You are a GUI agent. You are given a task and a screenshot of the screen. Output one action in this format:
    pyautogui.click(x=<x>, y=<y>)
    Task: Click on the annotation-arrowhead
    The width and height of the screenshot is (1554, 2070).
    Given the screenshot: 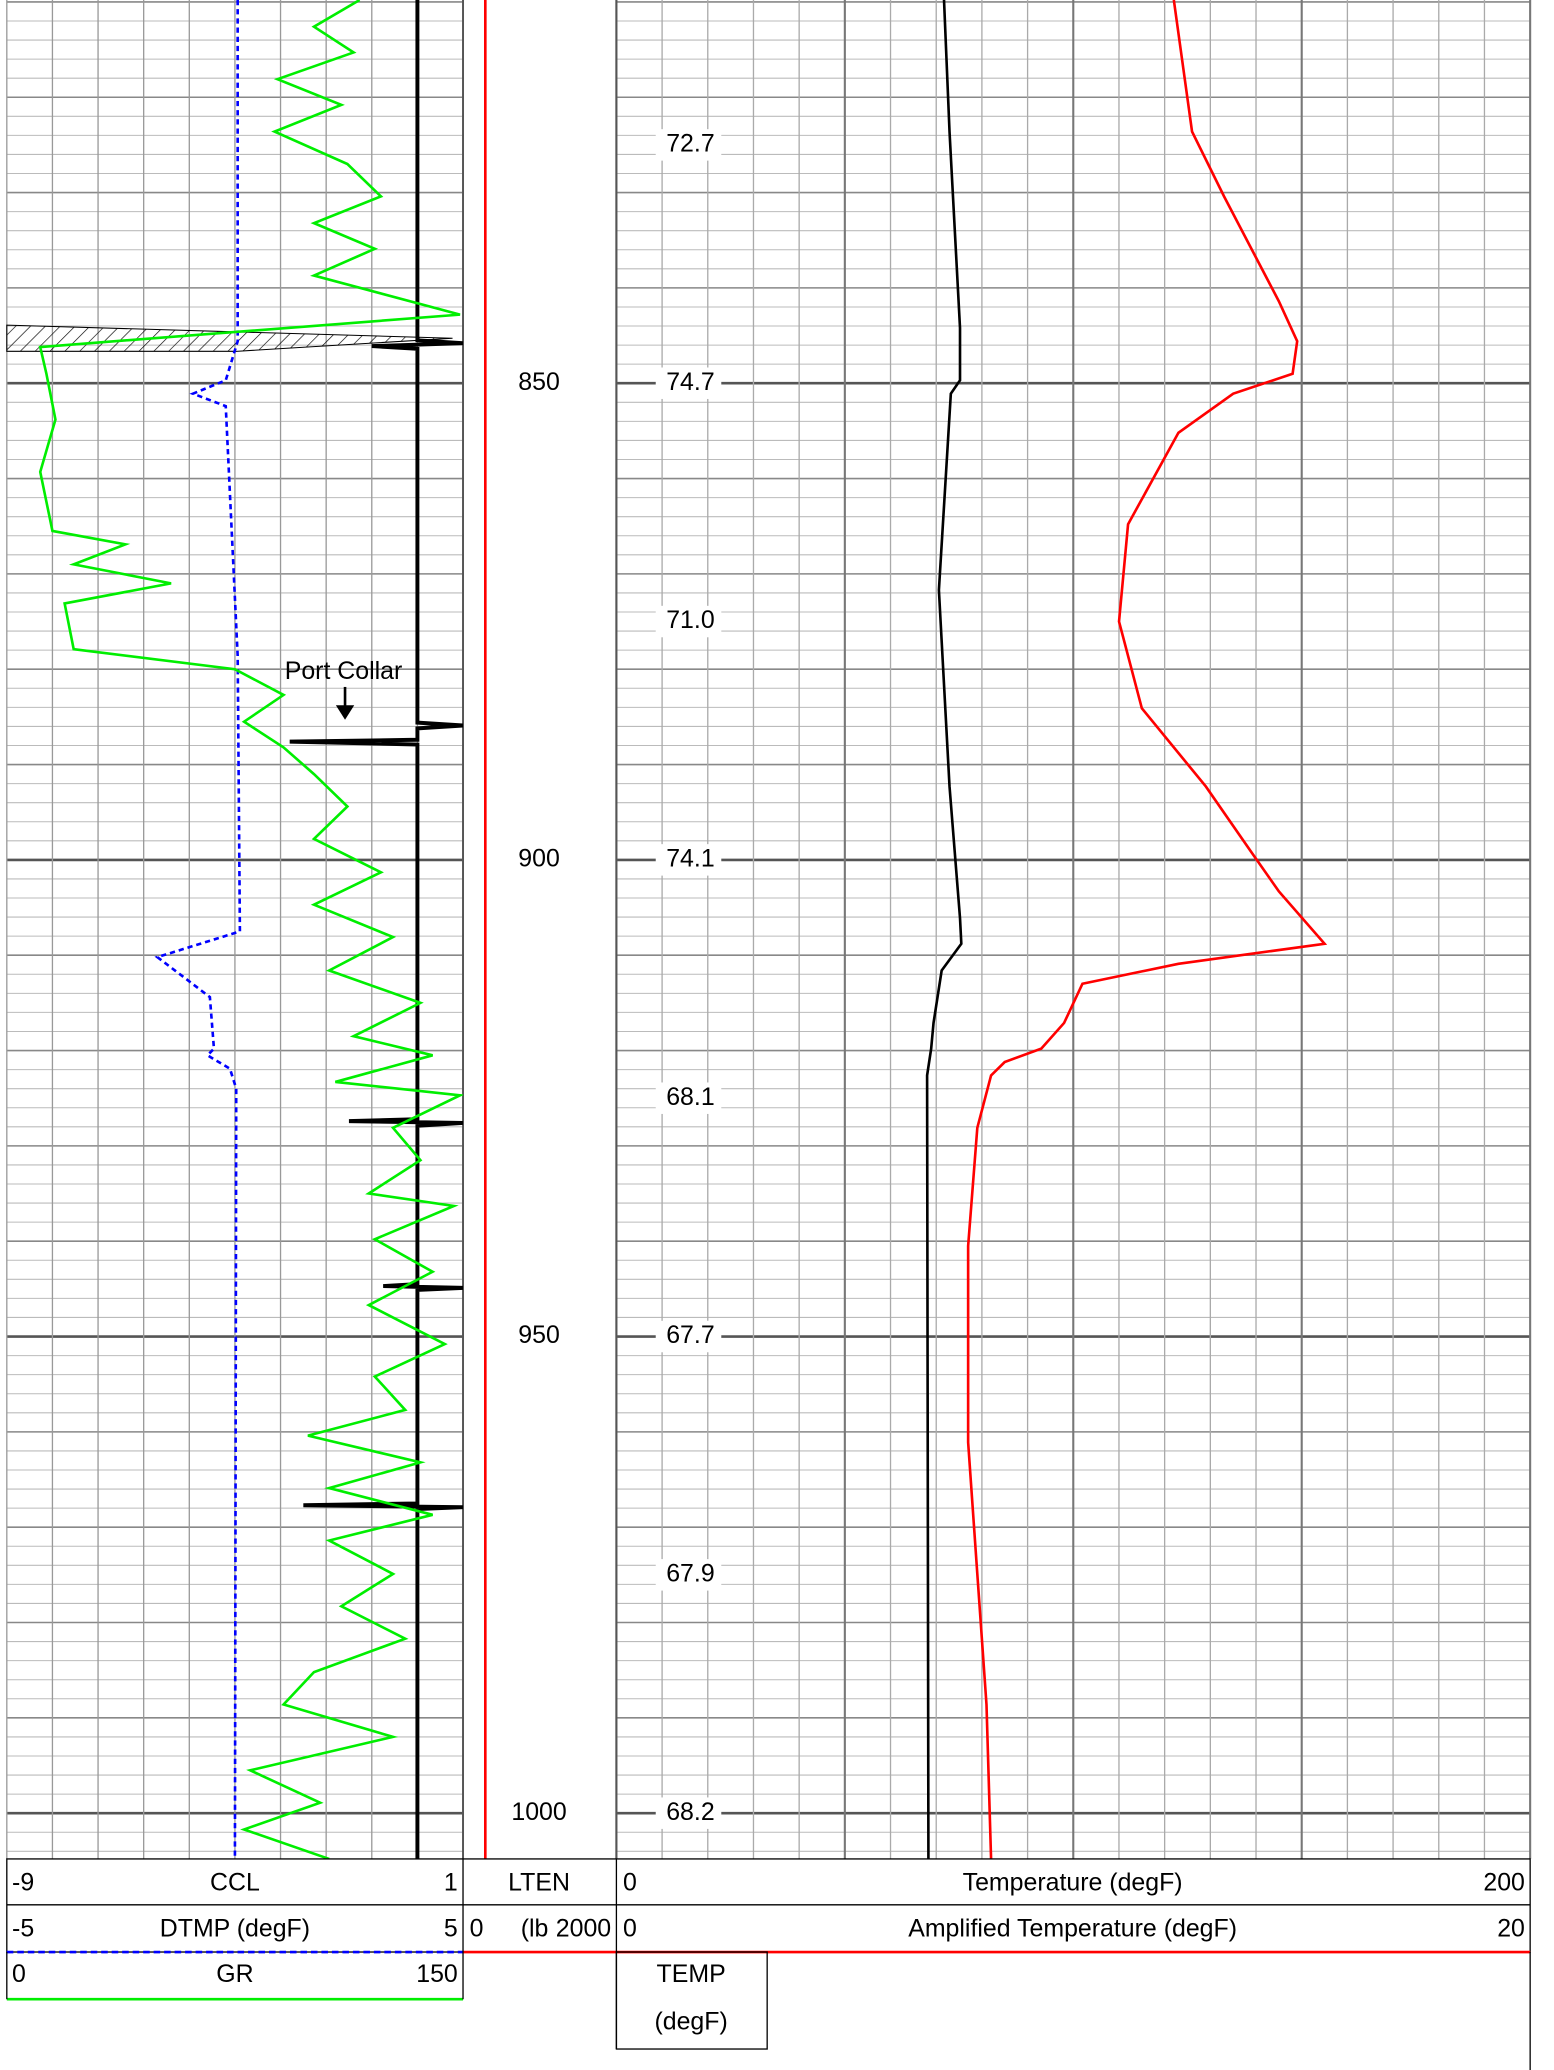 What is the action you would take?
    pyautogui.click(x=345, y=712)
    